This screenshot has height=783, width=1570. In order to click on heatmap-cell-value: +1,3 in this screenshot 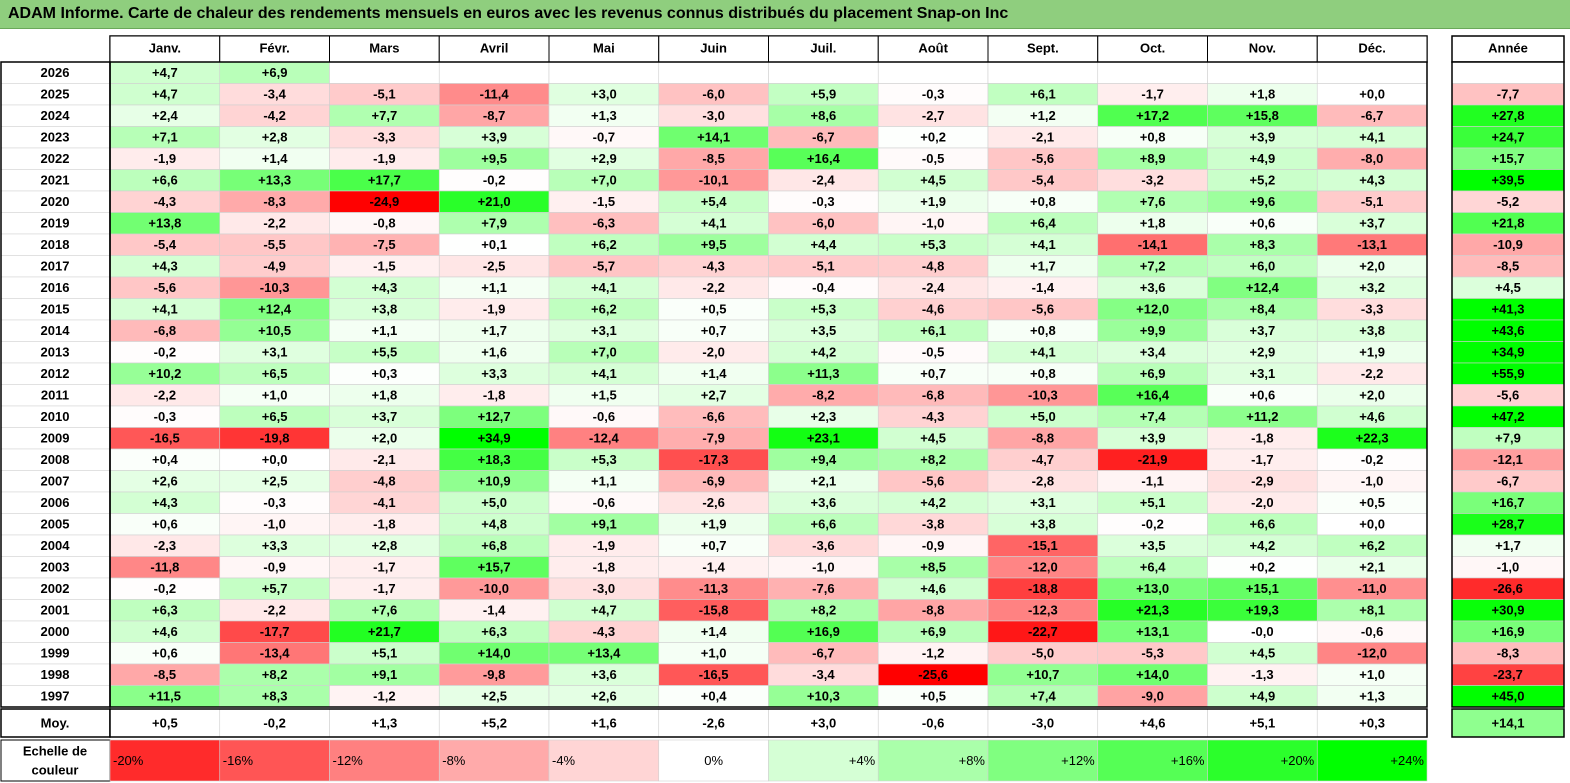, I will do `click(604, 115)`.